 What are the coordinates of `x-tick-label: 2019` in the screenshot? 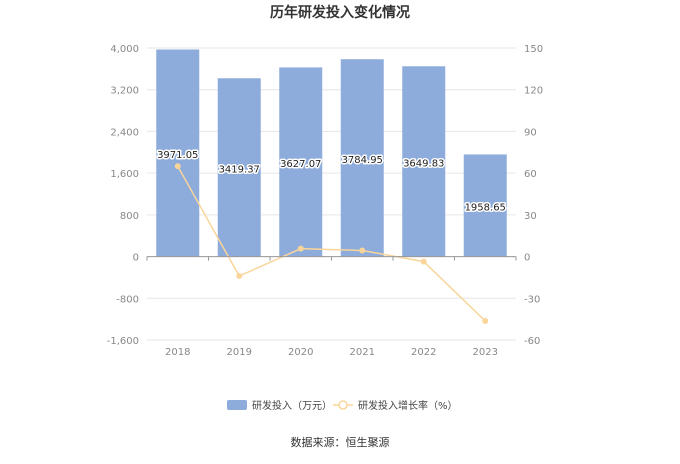 It's located at (239, 352).